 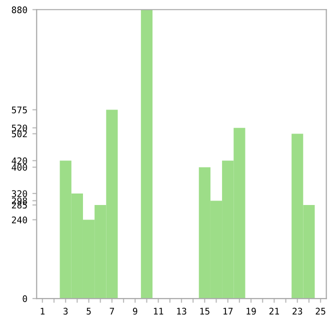 What do you see at coordinates (321, 311) in the screenshot?
I see `x-tick-label: 25` at bounding box center [321, 311].